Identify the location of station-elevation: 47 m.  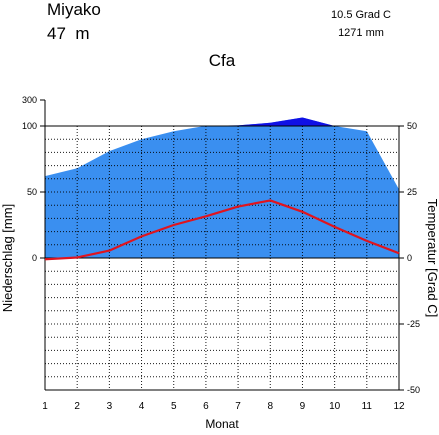
(68, 33).